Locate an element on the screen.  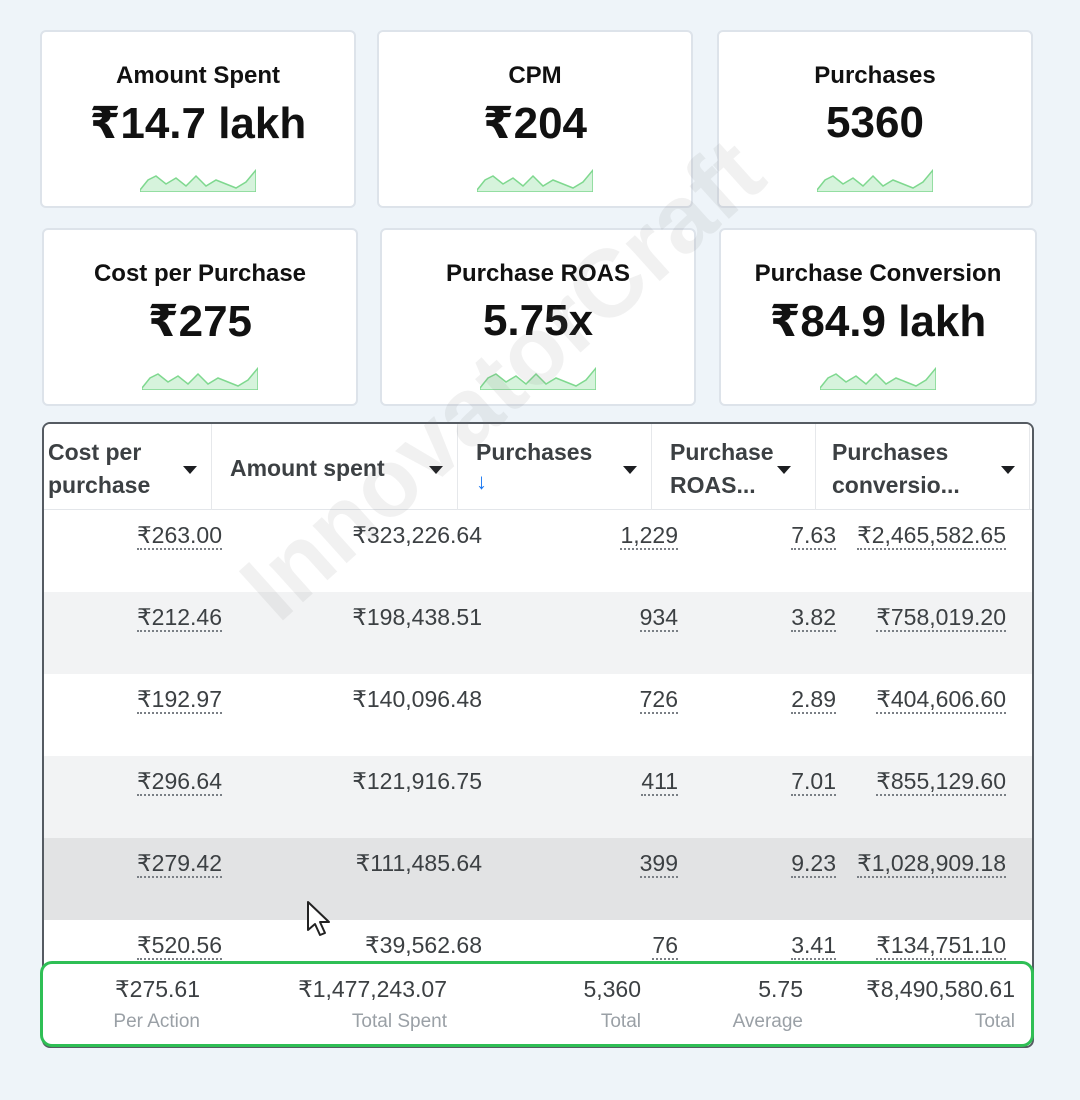
table-cell: 76 is located at coordinates (665, 946).